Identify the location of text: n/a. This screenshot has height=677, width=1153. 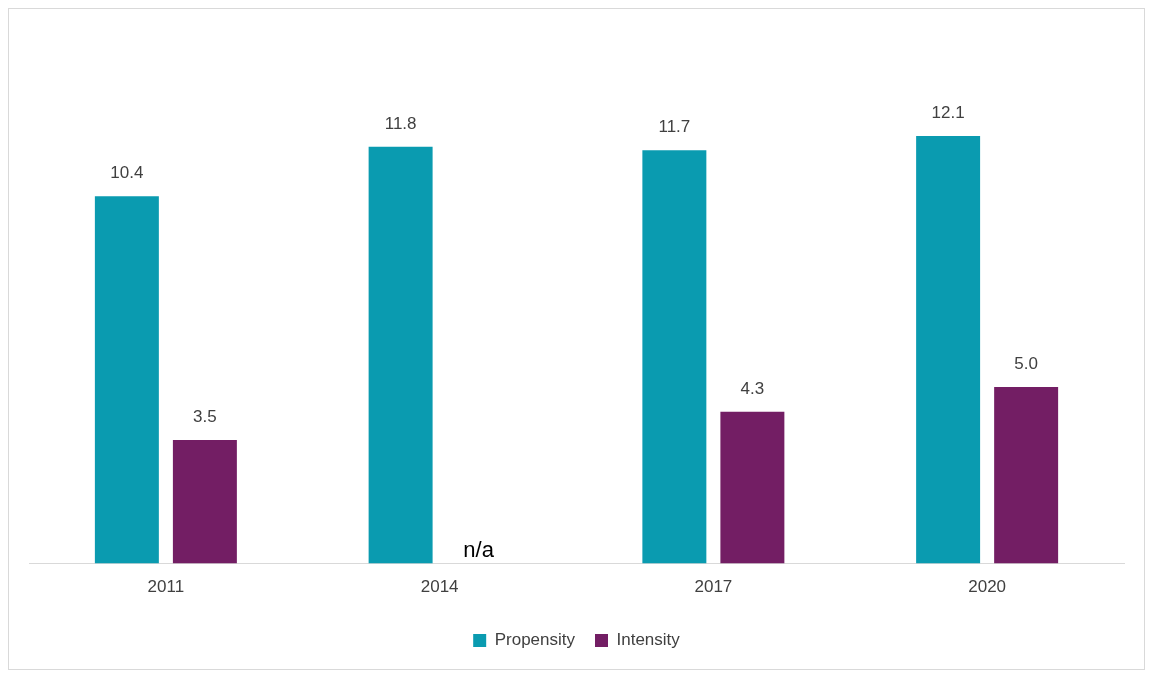
(478, 549).